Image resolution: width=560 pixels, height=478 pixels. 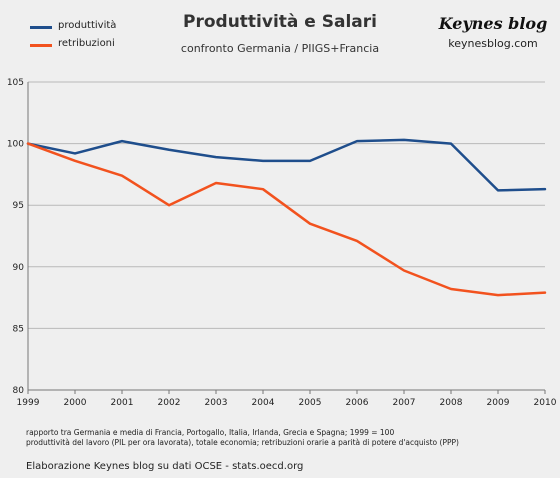 I want to click on x-tick-label-2009: 2009, so click(x=498, y=403).